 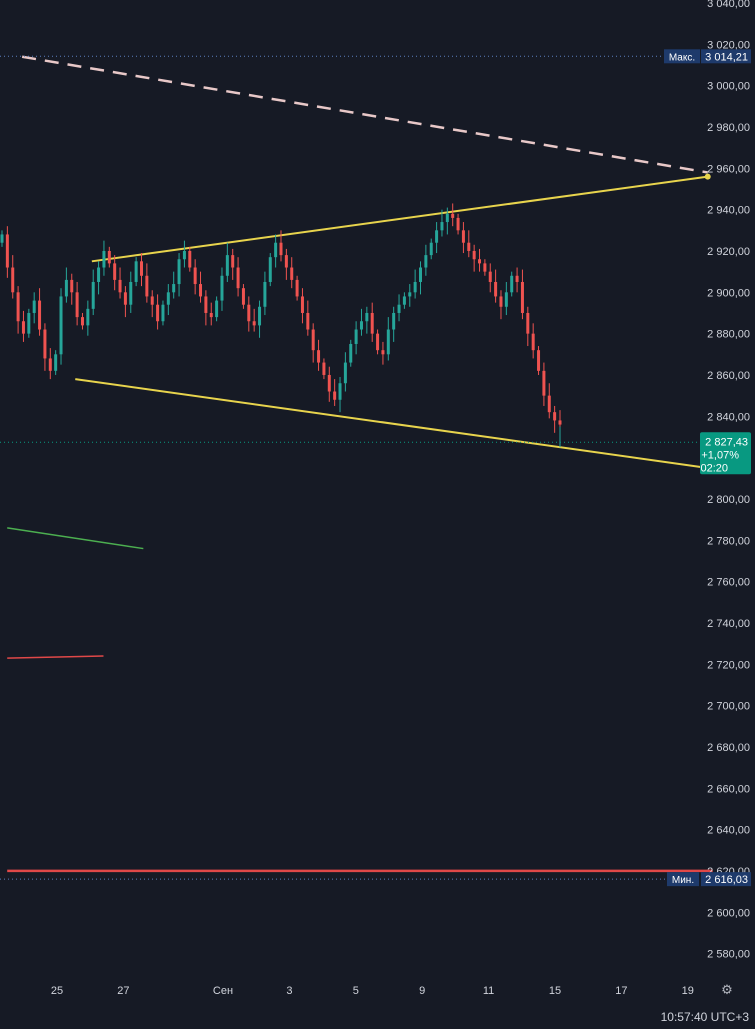 What do you see at coordinates (688, 991) in the screenshot?
I see `time-tick-label: 19` at bounding box center [688, 991].